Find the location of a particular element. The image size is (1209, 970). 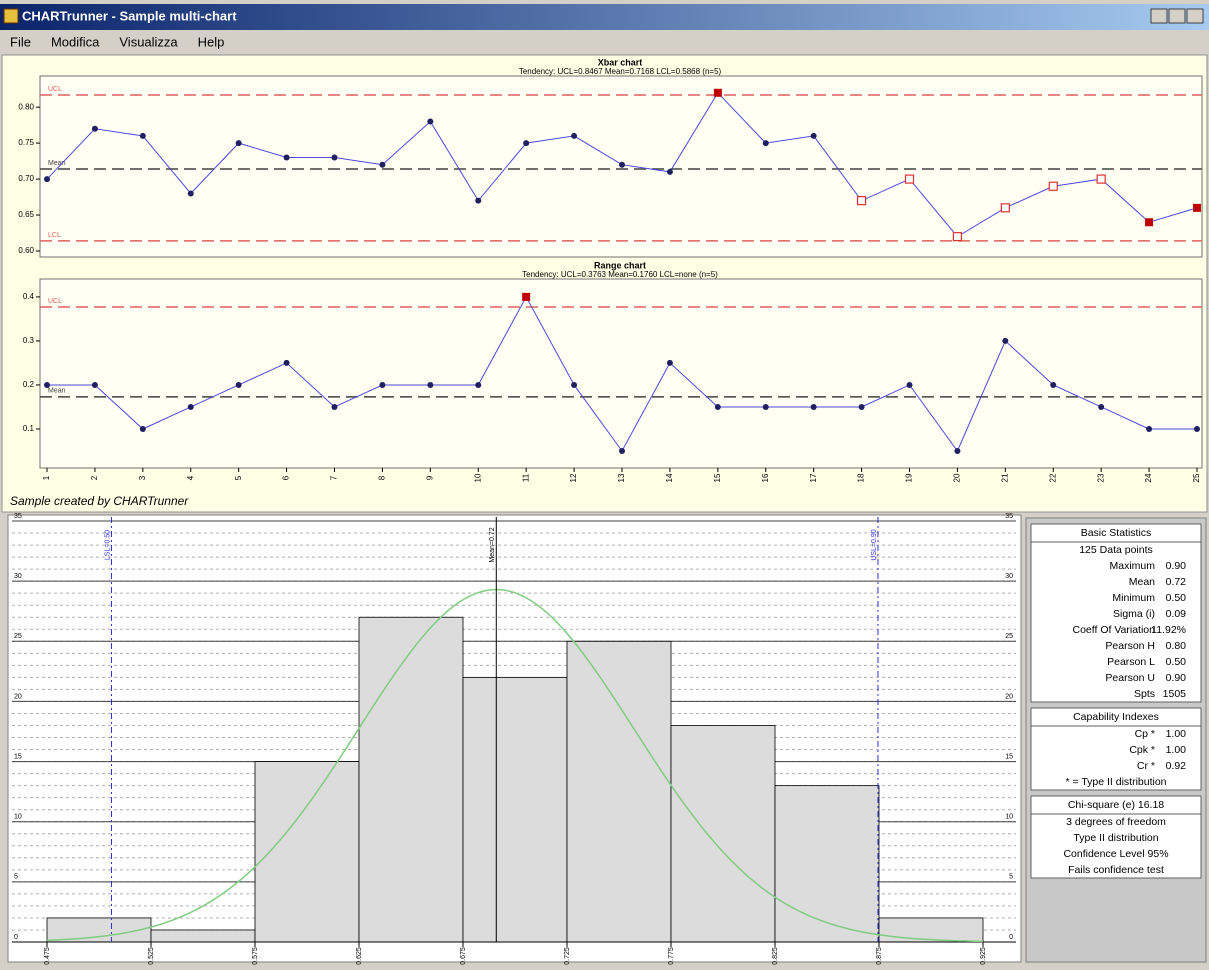

stats-label: Mean is located at coordinates (1142, 582).